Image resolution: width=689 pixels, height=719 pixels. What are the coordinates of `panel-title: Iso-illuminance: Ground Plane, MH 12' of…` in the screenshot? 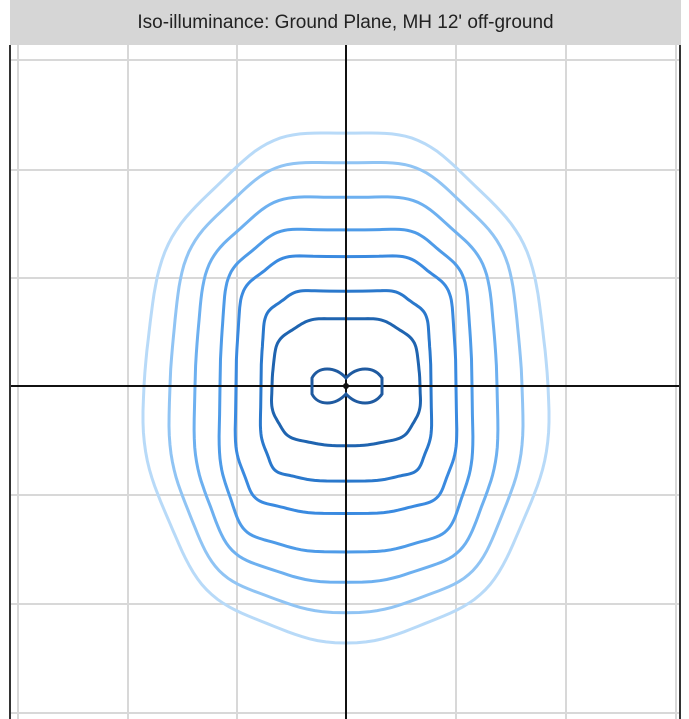 It's located at (345, 22).